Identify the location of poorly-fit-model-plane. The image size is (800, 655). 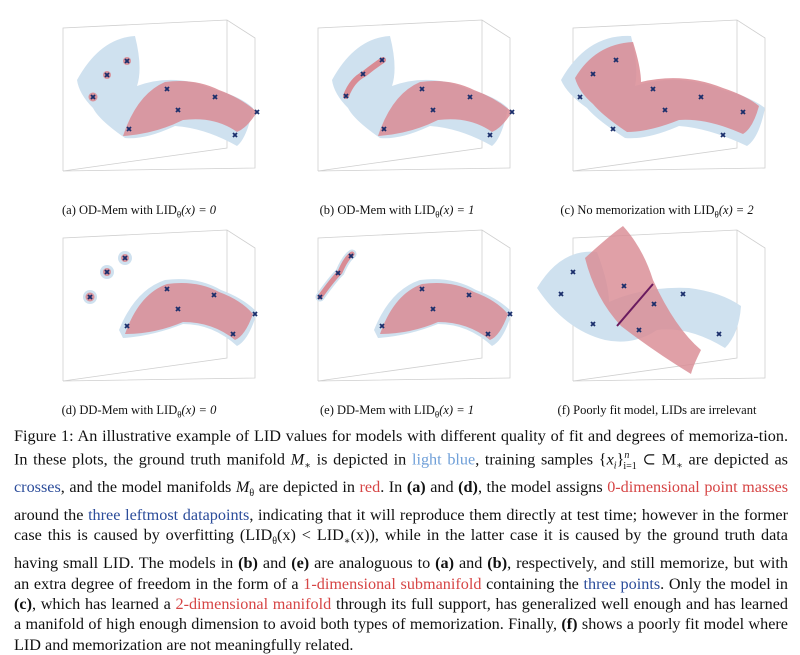
(643, 300).